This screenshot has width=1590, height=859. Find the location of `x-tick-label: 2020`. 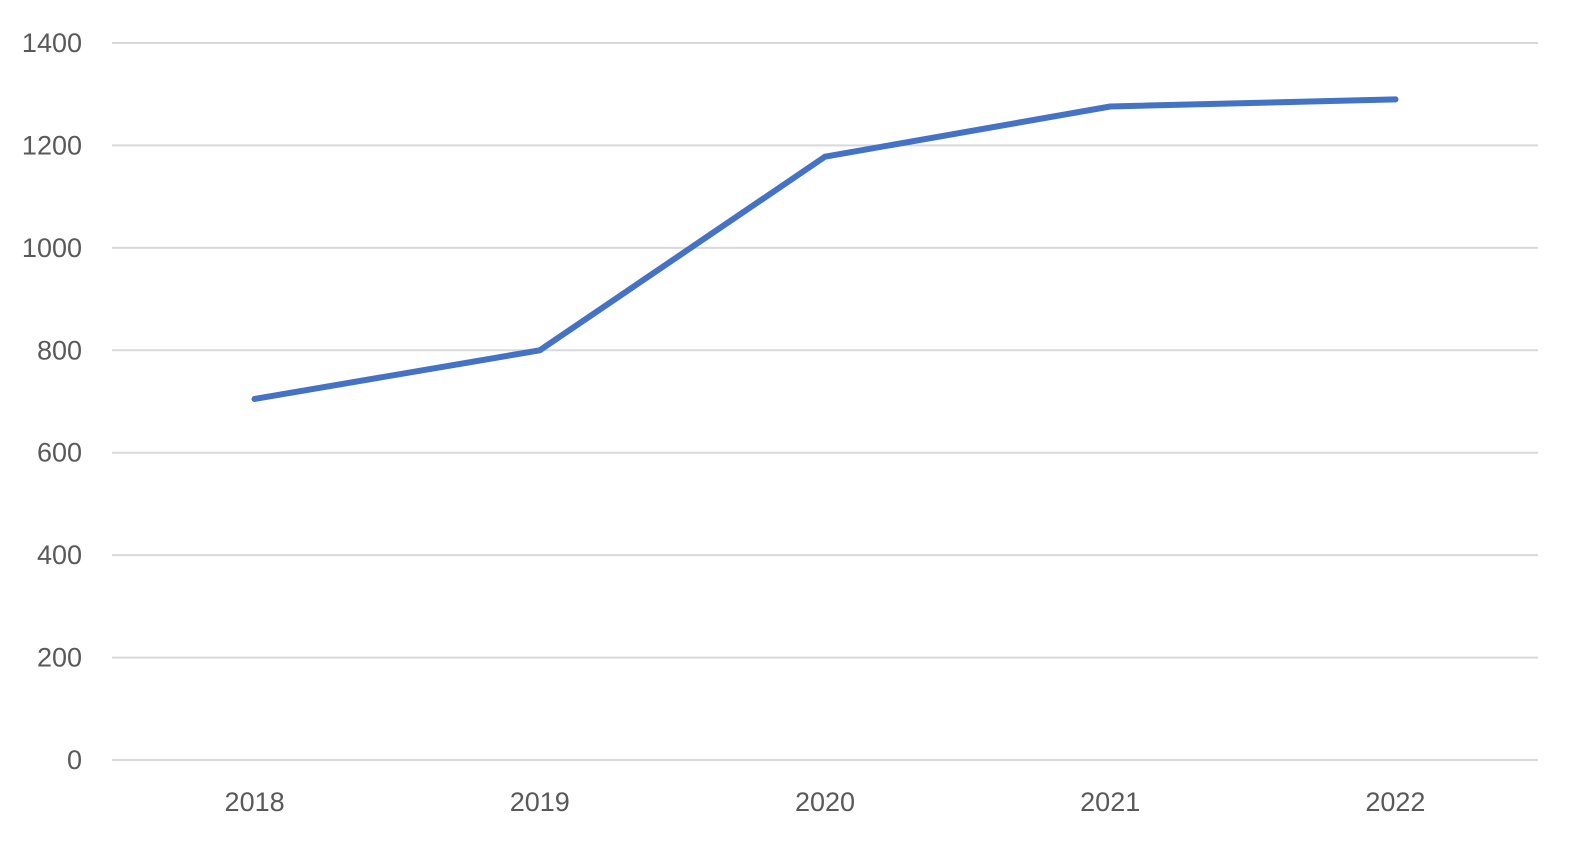

x-tick-label: 2020 is located at coordinates (825, 802).